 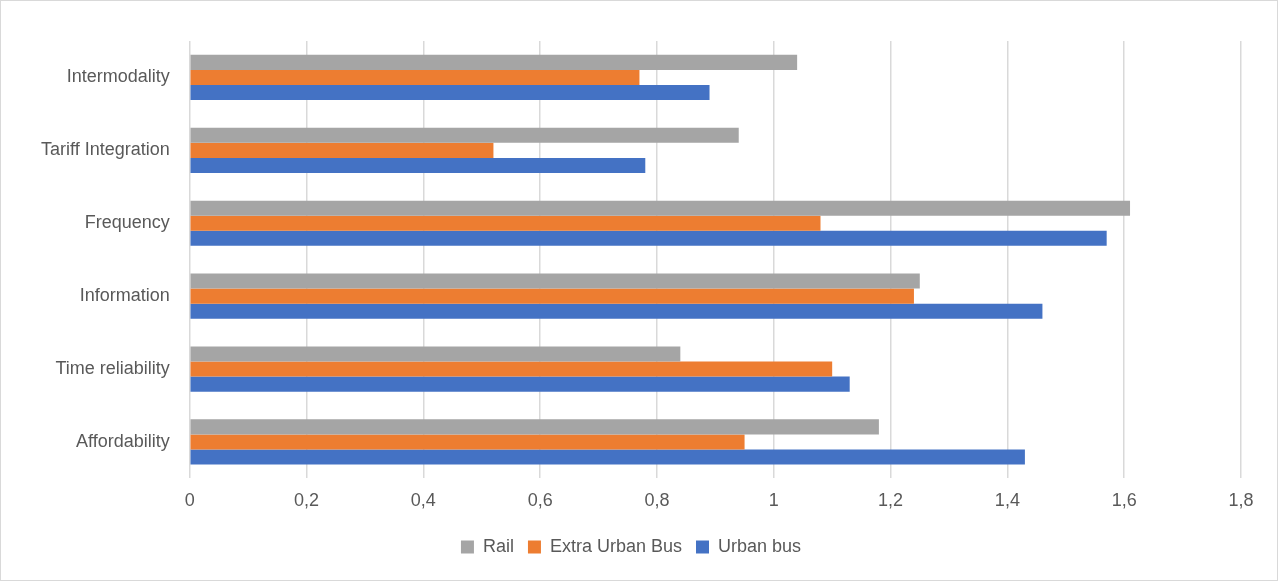 What do you see at coordinates (773, 500) in the screenshot?
I see `x-tick-label: 1` at bounding box center [773, 500].